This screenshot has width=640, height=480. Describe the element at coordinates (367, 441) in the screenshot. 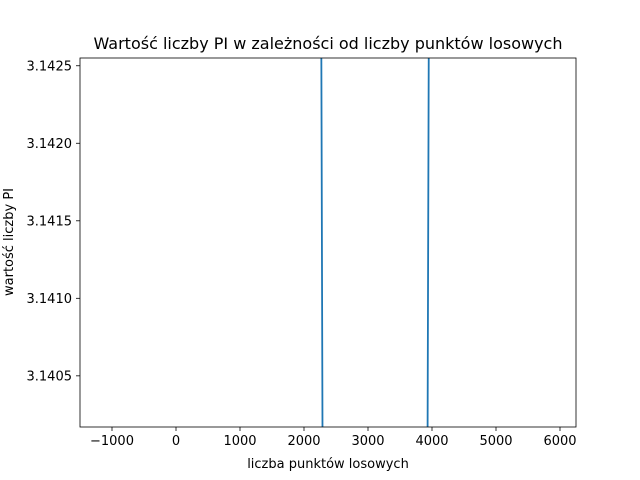

I see `x-tick-label: 3000` at that location.